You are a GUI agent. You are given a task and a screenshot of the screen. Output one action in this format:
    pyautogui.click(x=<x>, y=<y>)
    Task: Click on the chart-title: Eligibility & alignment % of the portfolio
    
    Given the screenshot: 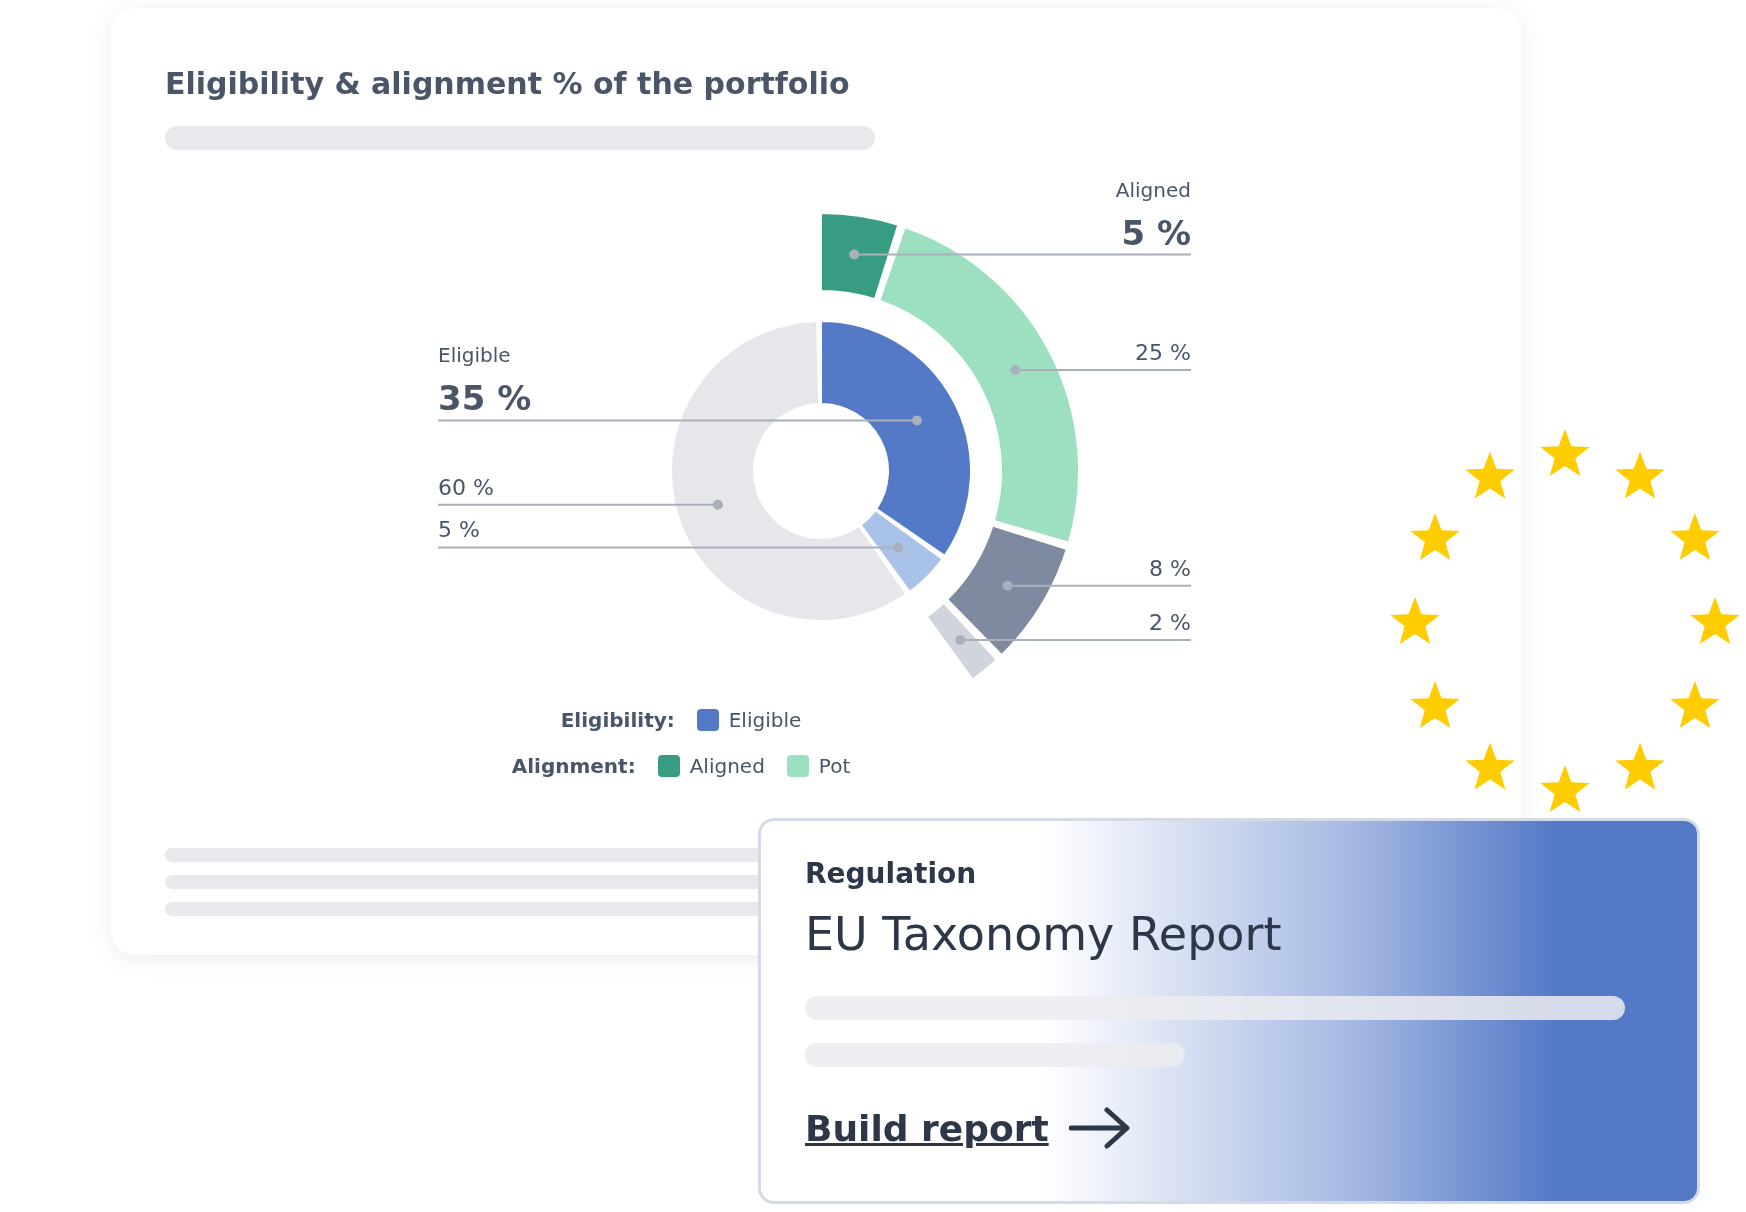 What is the action you would take?
    pyautogui.click(x=507, y=83)
    